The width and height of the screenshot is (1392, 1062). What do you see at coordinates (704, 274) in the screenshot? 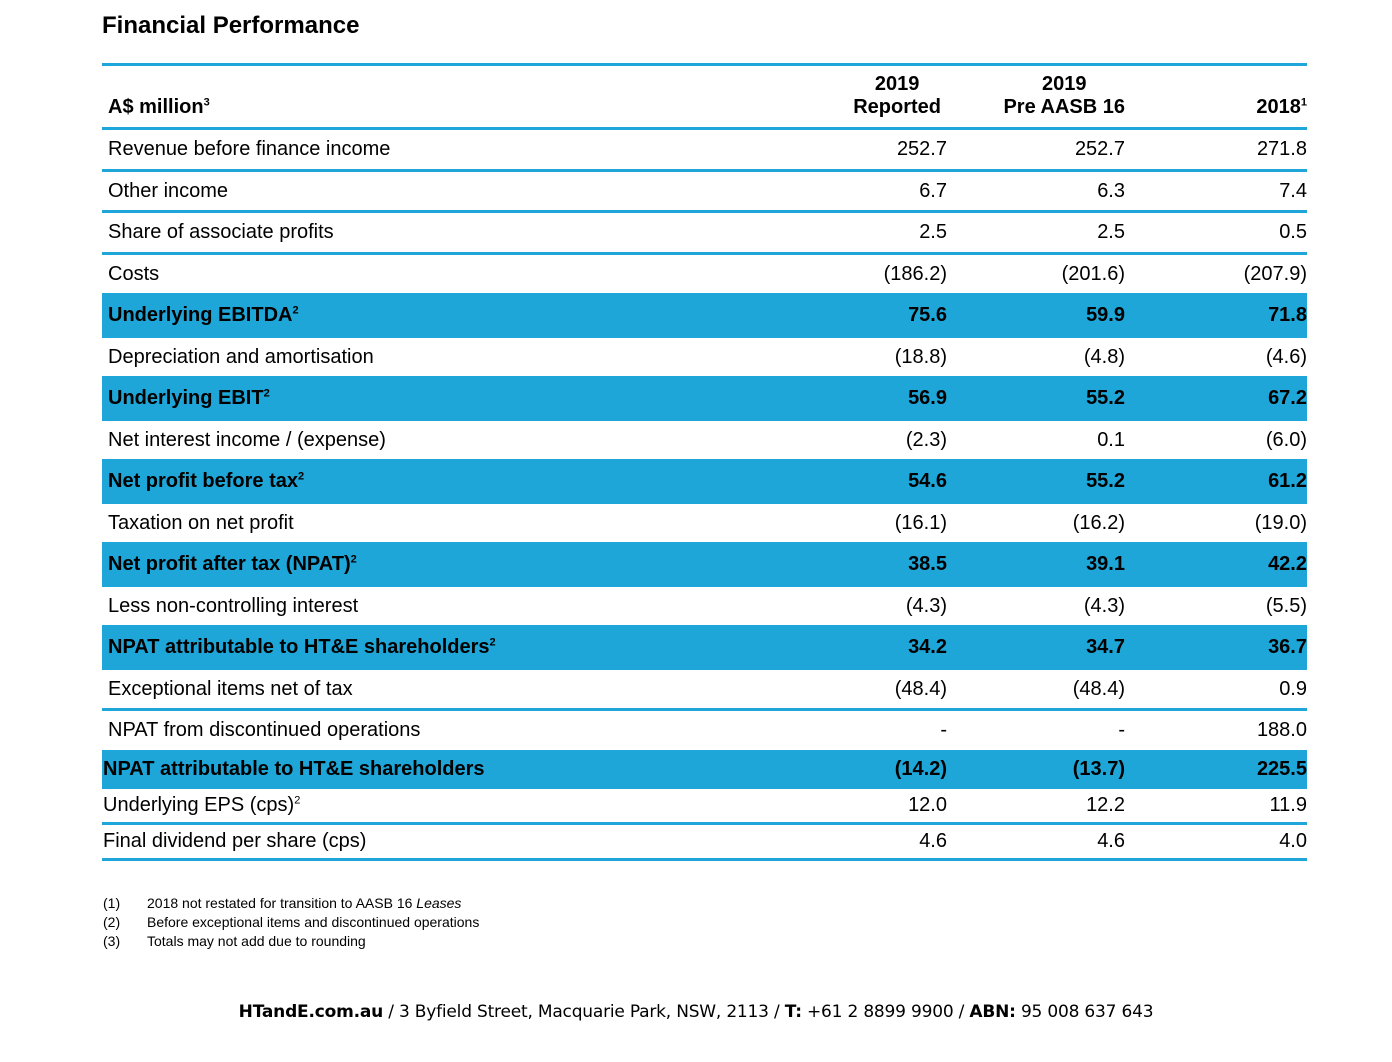
I see `table-row: Costs (186.2) (201.6) (207.9)` at bounding box center [704, 274].